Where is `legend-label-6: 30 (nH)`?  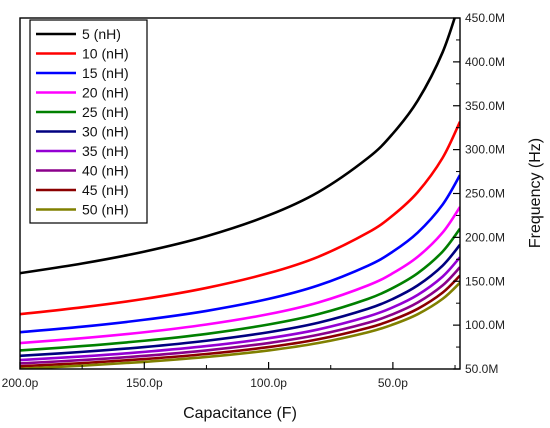 legend-label-6: 30 (nH) is located at coordinates (105, 132).